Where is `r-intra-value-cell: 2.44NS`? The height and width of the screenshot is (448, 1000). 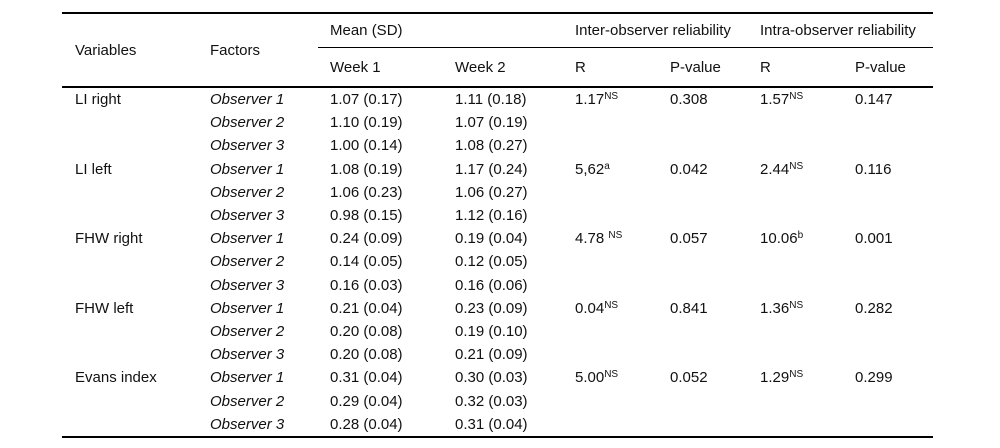
r-intra-value-cell: 2.44NS is located at coordinates (797, 169).